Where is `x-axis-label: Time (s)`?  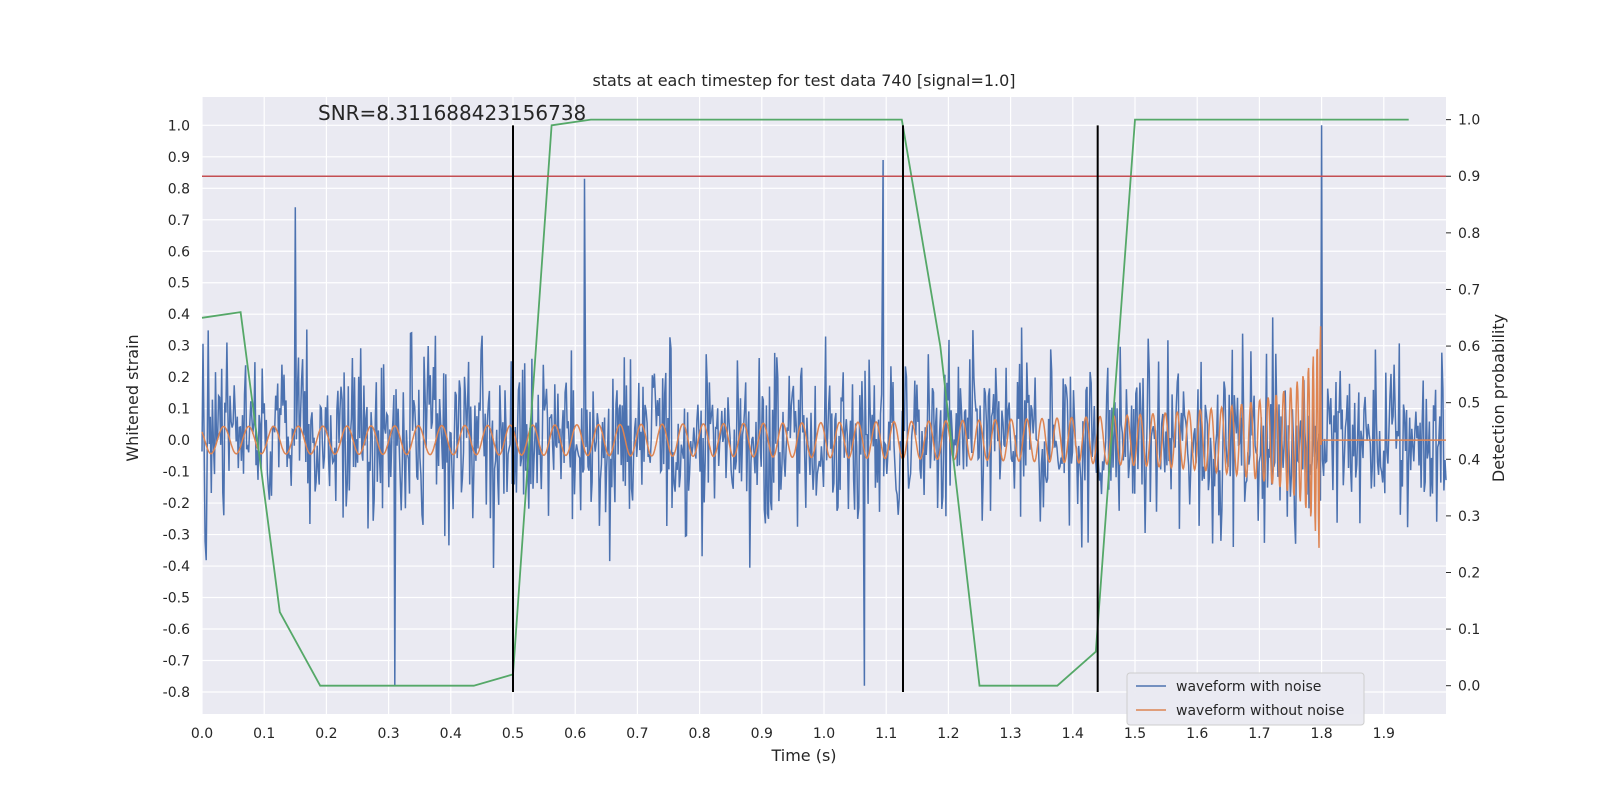 x-axis-label: Time (s) is located at coordinates (803, 755).